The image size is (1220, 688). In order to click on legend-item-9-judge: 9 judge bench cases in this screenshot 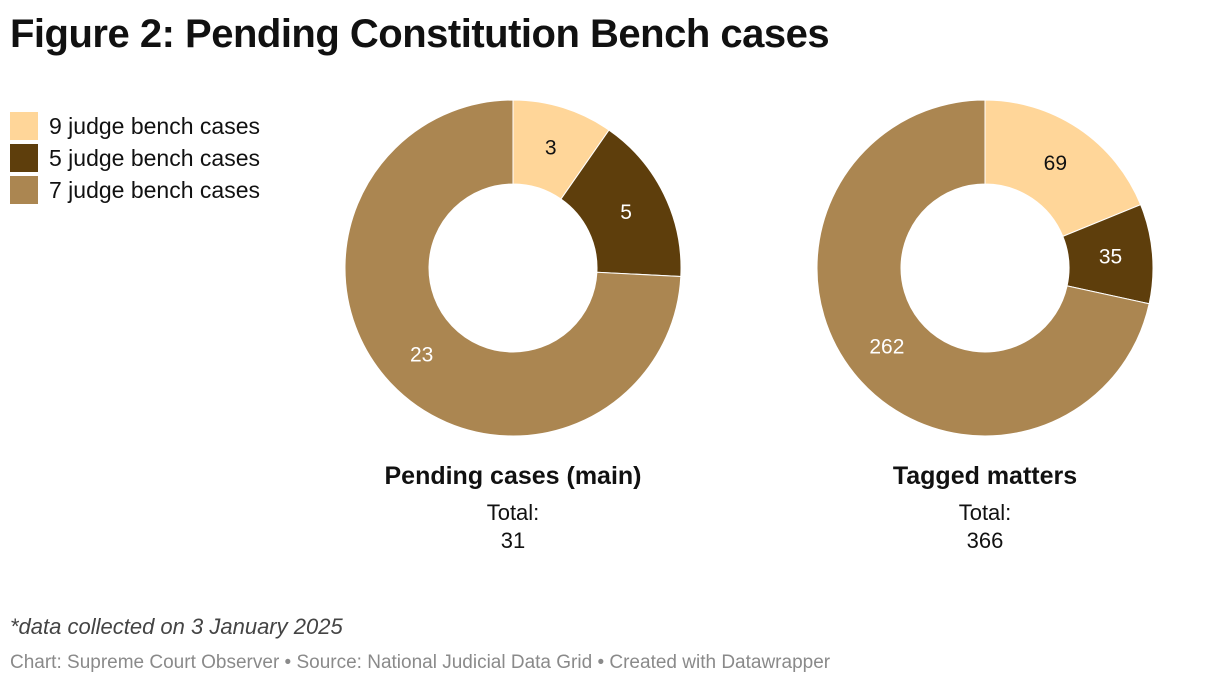, I will do `click(135, 126)`.